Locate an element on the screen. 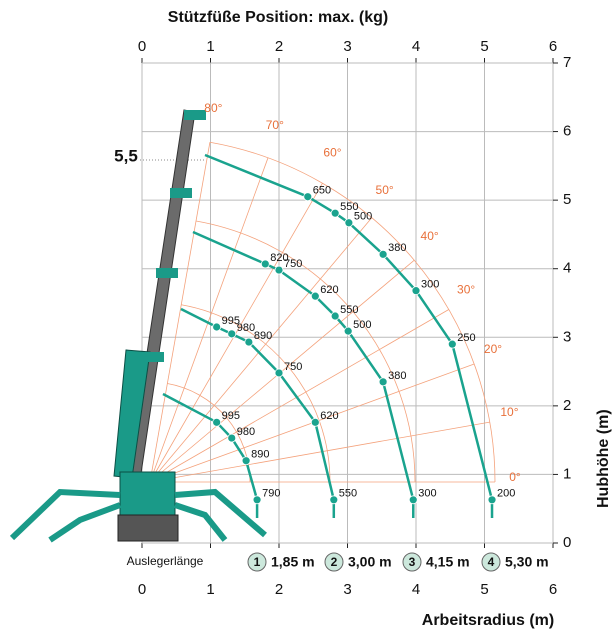  legend-number: 1 is located at coordinates (257, 562).